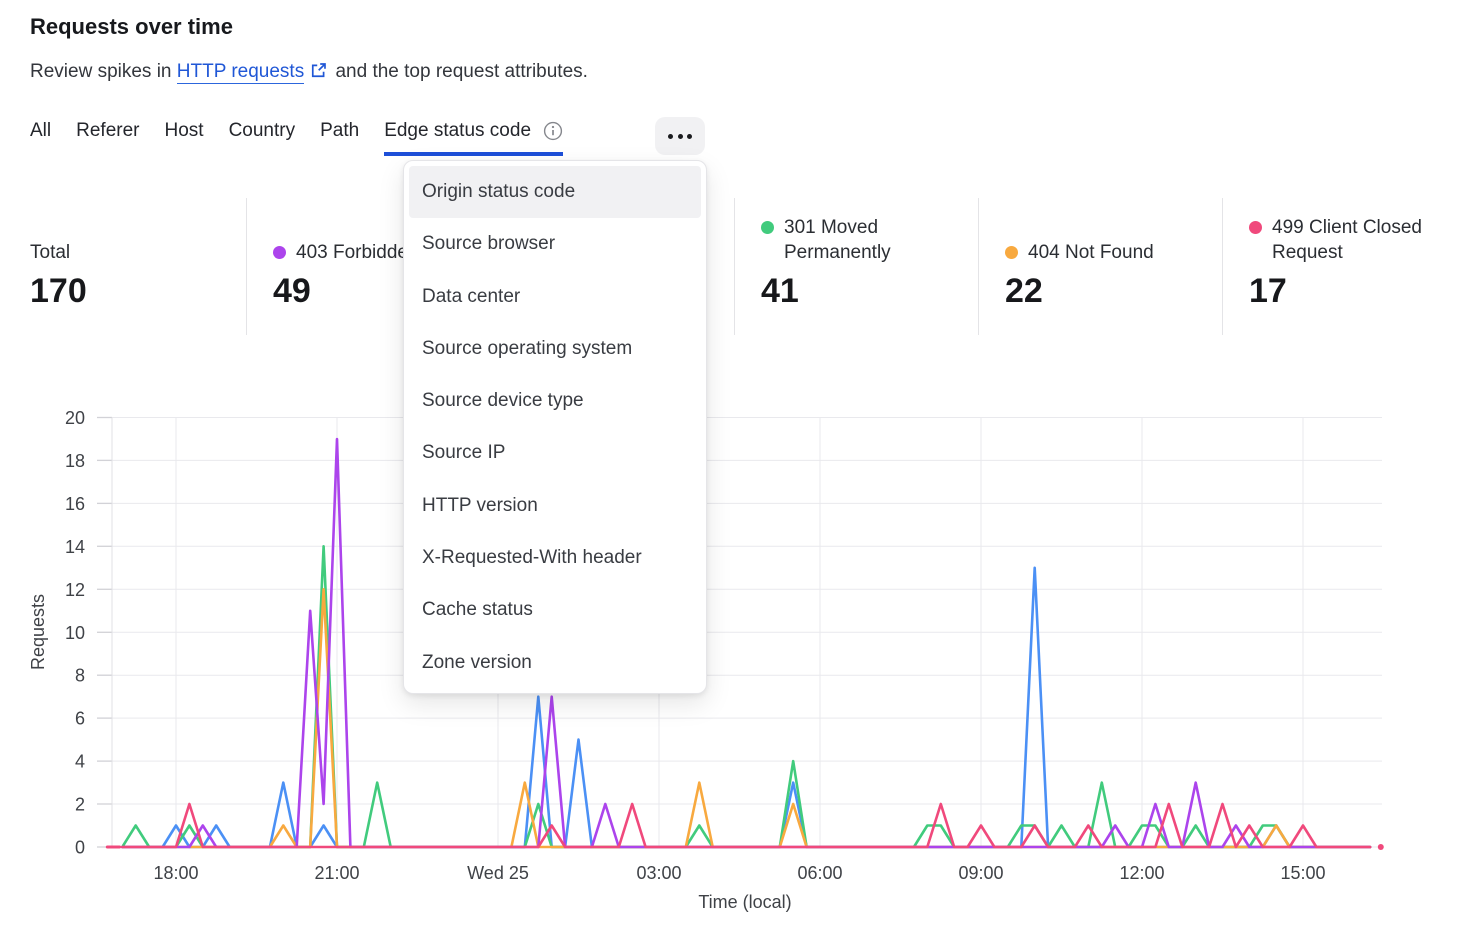 Image resolution: width=1458 pixels, height=940 pixels. I want to click on stat-value: 17, so click(1268, 291).